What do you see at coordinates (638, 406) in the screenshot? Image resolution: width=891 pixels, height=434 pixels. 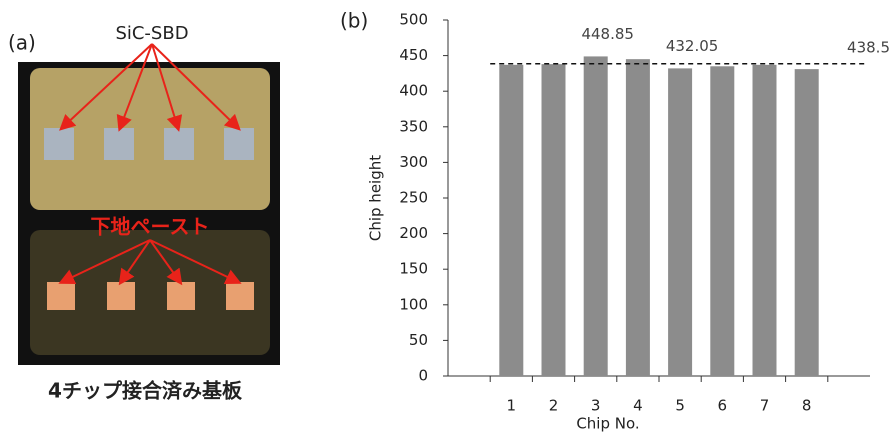 I see `x-tick-label: 4` at bounding box center [638, 406].